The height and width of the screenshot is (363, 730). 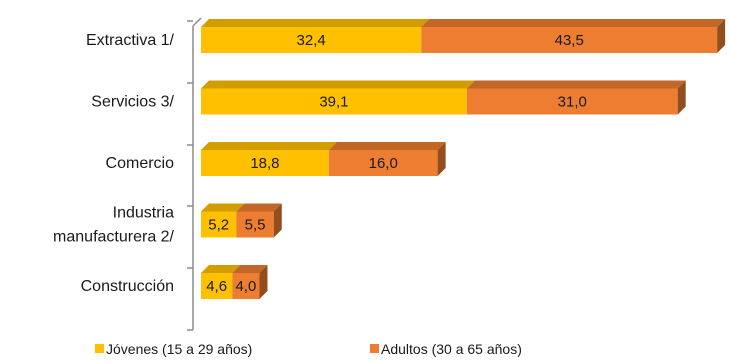 I want to click on legend-label-jovenes: Jóvenes (15 a 29 años), so click(x=179, y=349).